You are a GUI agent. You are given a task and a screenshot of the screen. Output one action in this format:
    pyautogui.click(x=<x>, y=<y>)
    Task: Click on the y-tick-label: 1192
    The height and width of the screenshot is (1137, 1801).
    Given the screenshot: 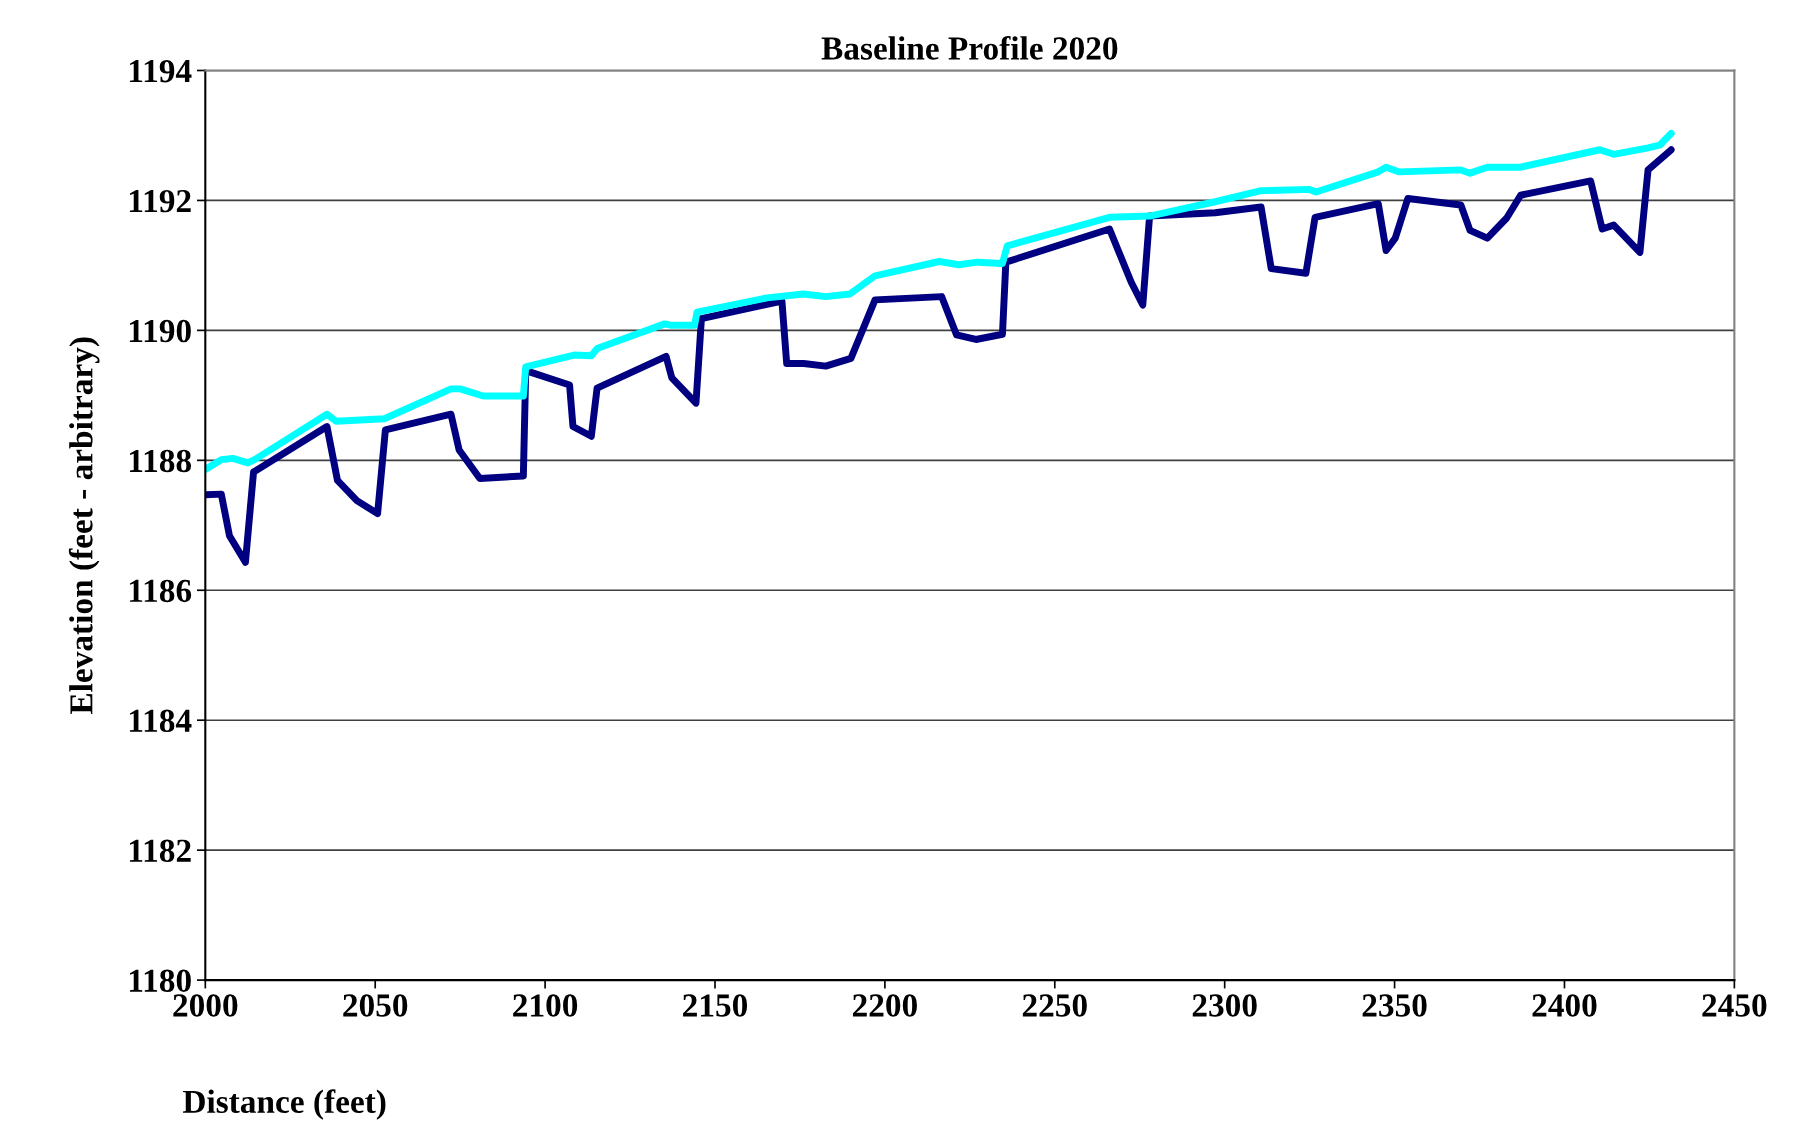 What is the action you would take?
    pyautogui.click(x=160, y=201)
    